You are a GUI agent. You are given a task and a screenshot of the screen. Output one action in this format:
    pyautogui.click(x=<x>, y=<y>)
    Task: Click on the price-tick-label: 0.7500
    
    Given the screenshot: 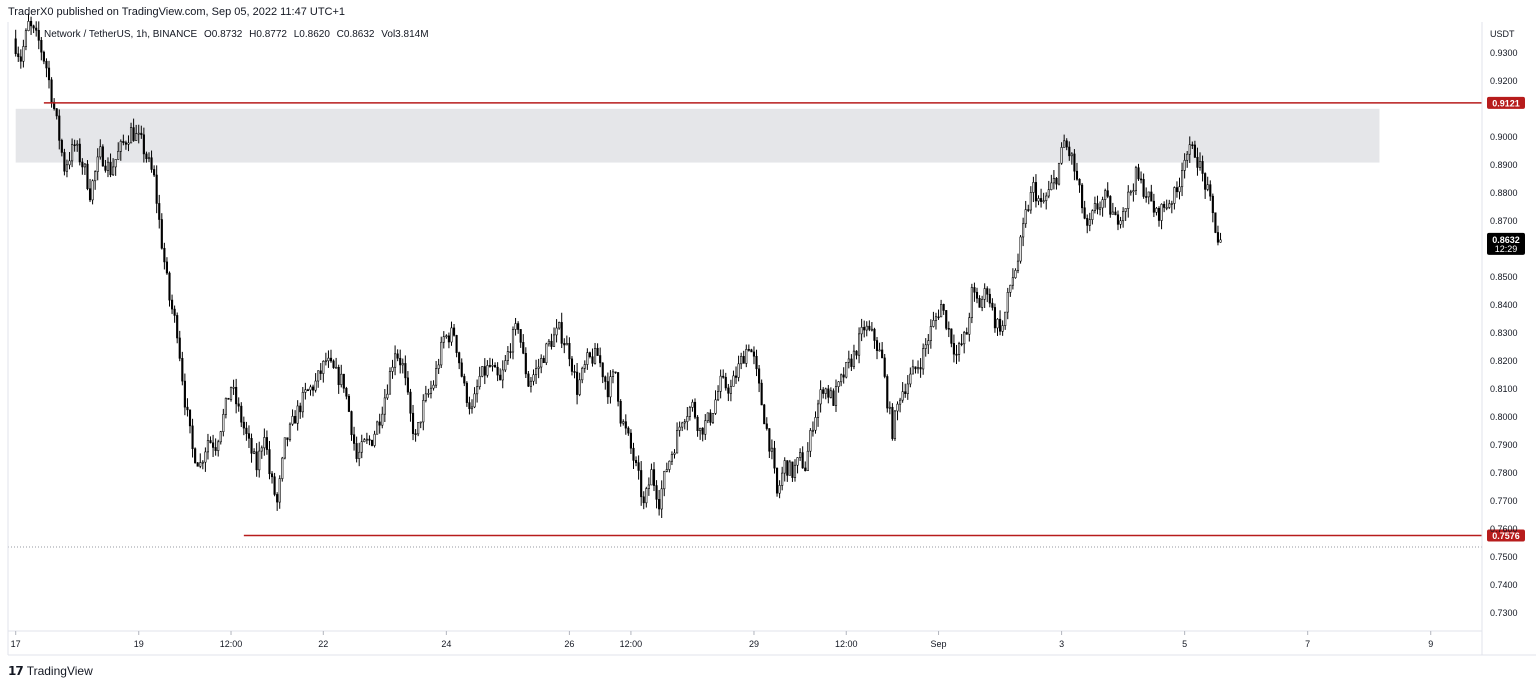 What is the action you would take?
    pyautogui.click(x=1504, y=557)
    